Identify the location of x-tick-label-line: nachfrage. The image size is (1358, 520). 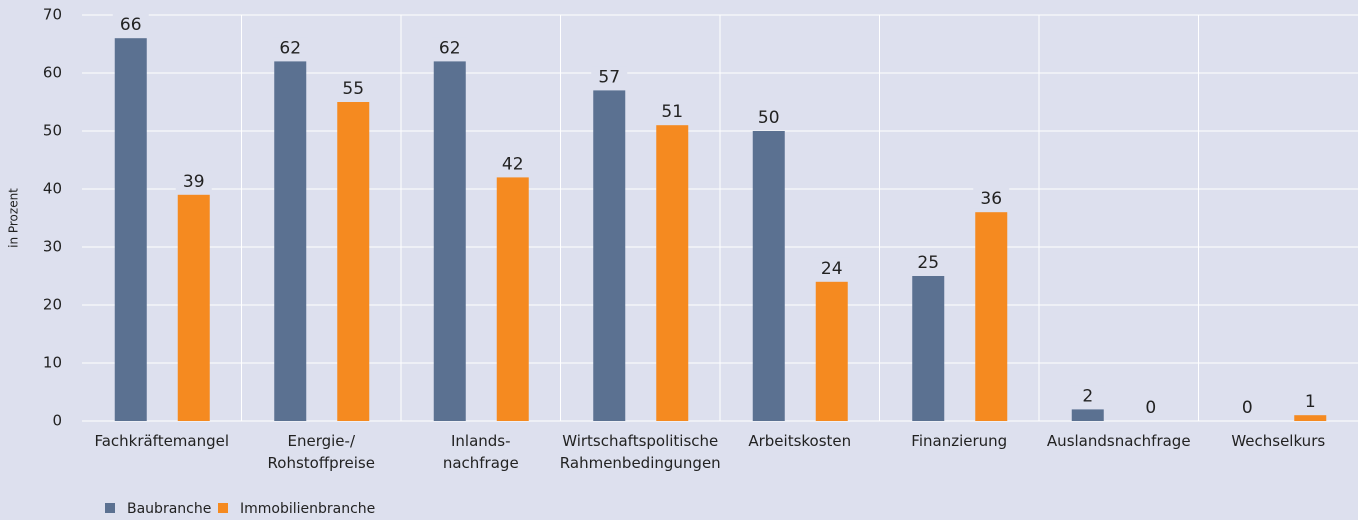
(481, 463).